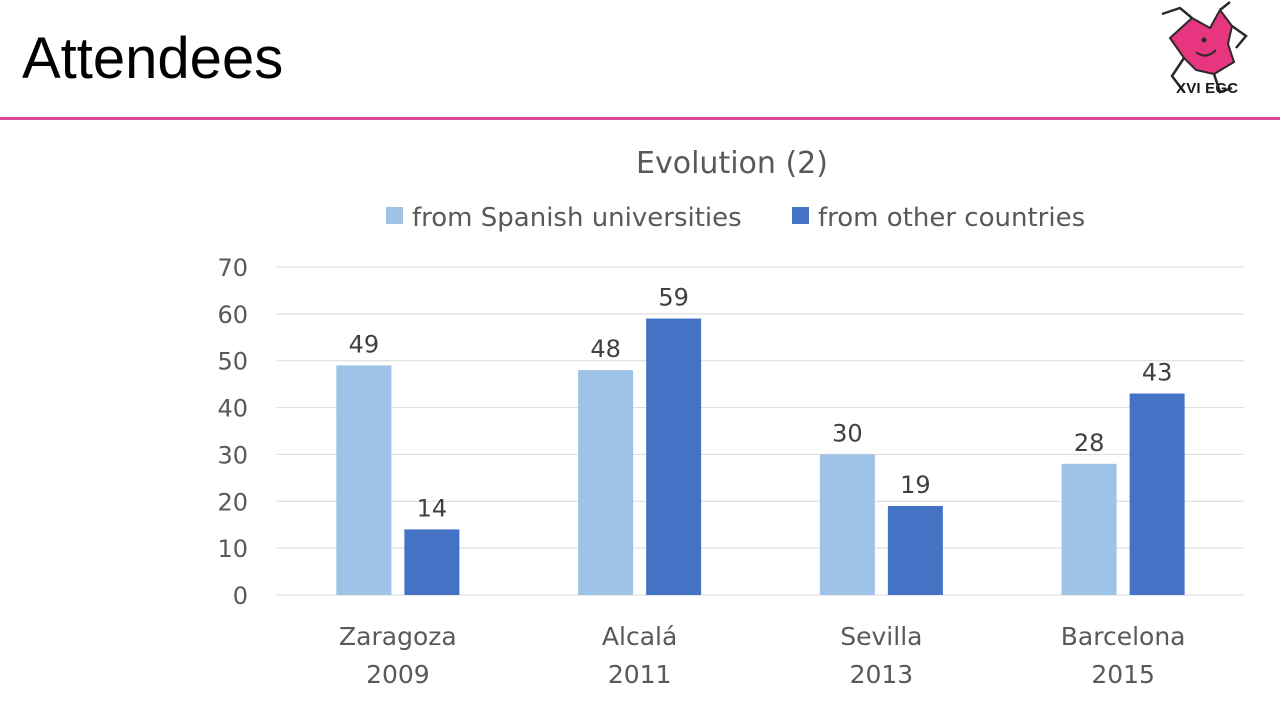 This screenshot has height=720, width=1280. What do you see at coordinates (915, 485) in the screenshot?
I see `data-label: 19` at bounding box center [915, 485].